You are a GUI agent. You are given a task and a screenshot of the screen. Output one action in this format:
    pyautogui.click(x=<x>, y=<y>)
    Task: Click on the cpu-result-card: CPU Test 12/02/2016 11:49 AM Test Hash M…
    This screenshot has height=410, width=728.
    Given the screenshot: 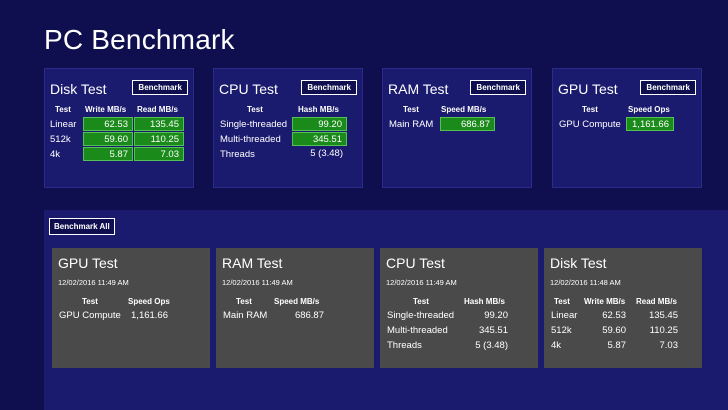 What is the action you would take?
    pyautogui.click(x=459, y=308)
    